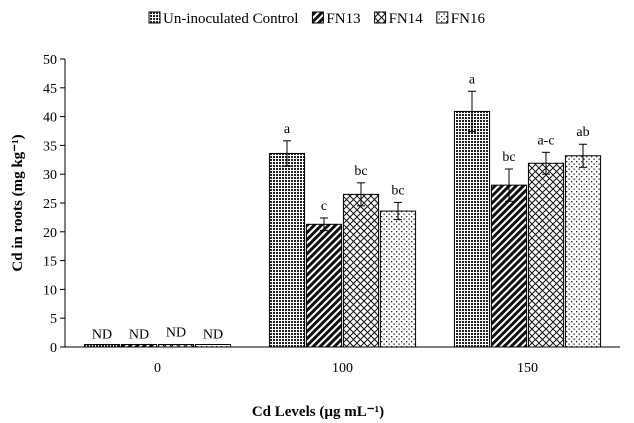 The height and width of the screenshot is (423, 634). Describe the element at coordinates (50, 118) in the screenshot. I see `y-tick-label: 40` at that location.